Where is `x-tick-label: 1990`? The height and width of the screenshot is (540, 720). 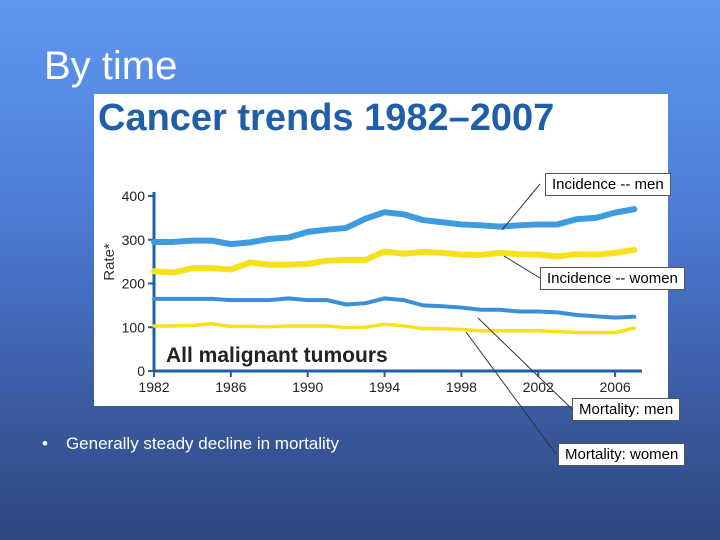
x-tick-label: 1990 is located at coordinates (307, 387).